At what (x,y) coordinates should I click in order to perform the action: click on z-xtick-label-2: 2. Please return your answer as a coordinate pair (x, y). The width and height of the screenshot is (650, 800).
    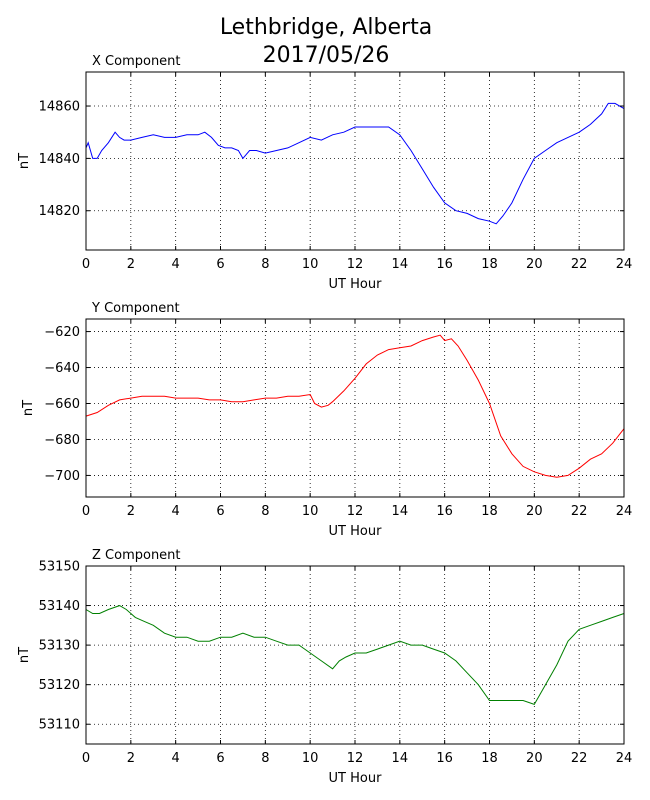
    Looking at the image, I should click on (131, 758).